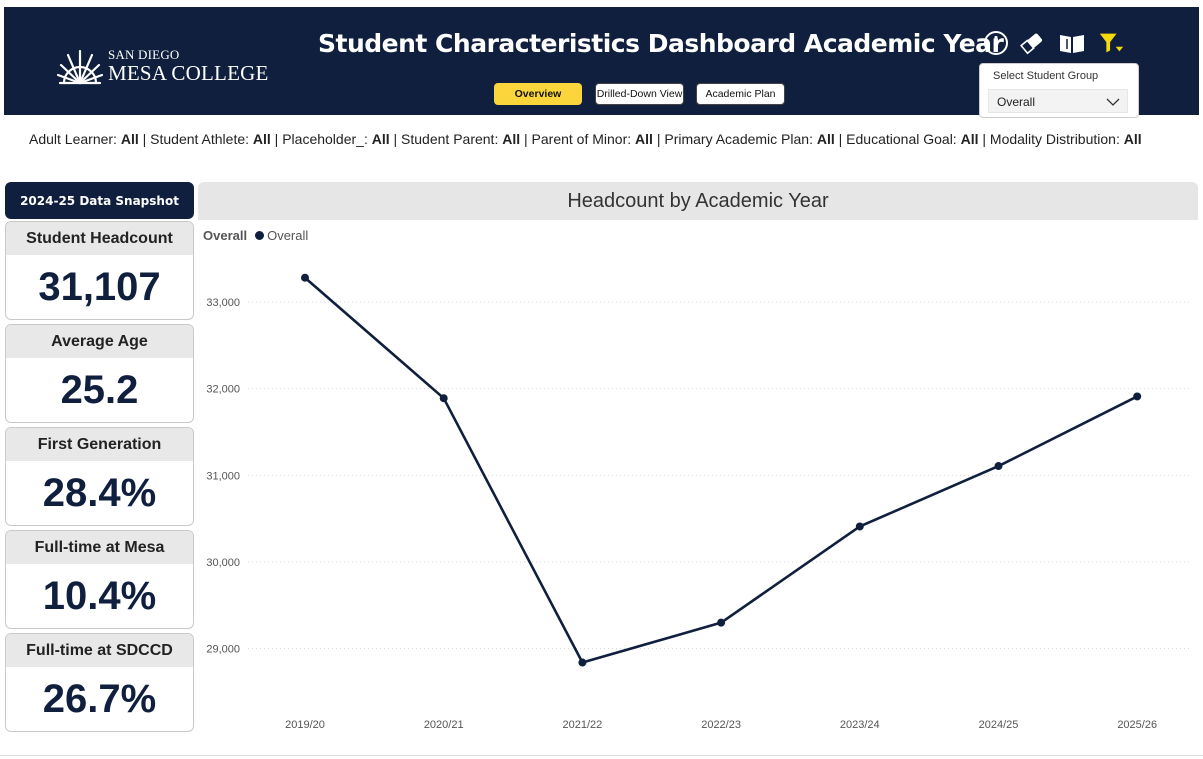  Describe the element at coordinates (740, 94) in the screenshot. I see `academic-plan-button: Academic Plan` at that location.